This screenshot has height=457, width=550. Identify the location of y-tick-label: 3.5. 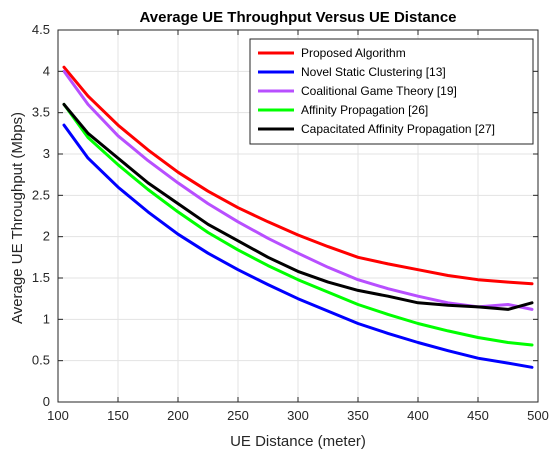
(41, 112).